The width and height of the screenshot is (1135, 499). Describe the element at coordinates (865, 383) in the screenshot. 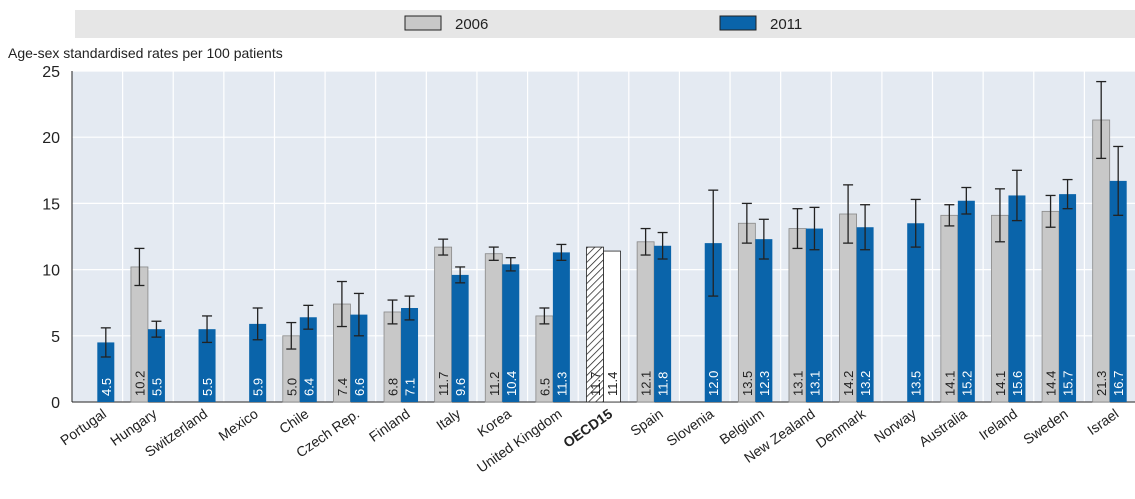

I see `value-label: 13.2` at that location.